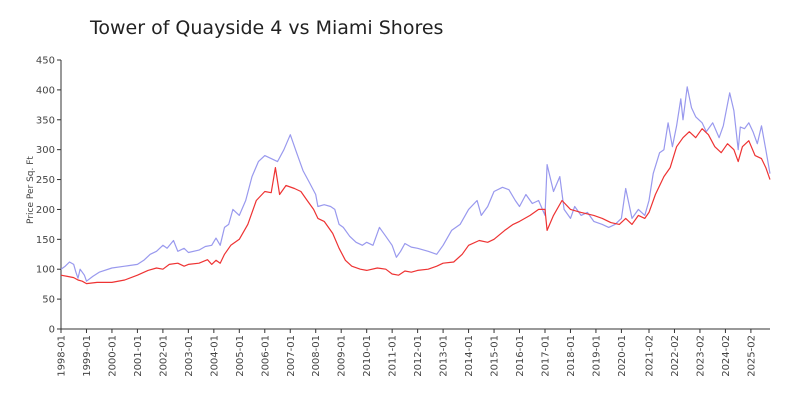  I want to click on x-tick-label: 2016-01, so click(520, 356).